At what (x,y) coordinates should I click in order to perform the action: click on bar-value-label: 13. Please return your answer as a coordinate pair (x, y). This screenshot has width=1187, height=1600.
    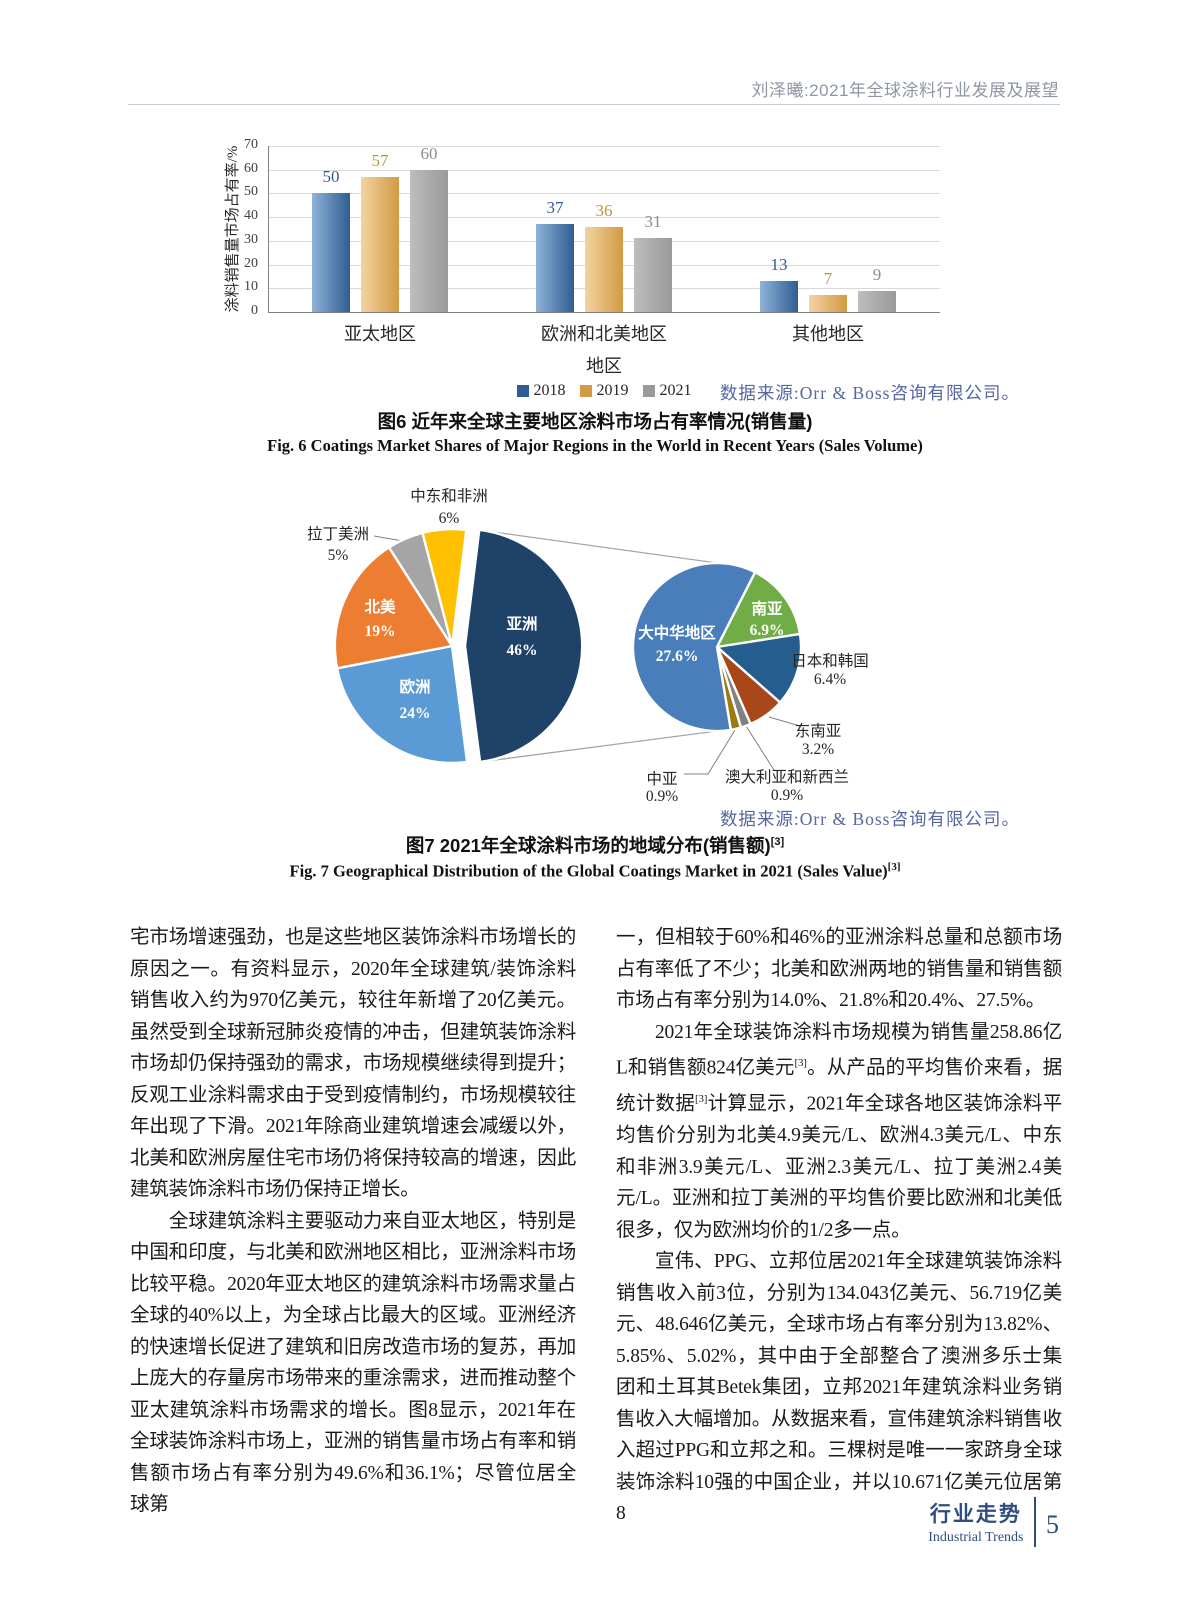
    Looking at the image, I should click on (779, 265).